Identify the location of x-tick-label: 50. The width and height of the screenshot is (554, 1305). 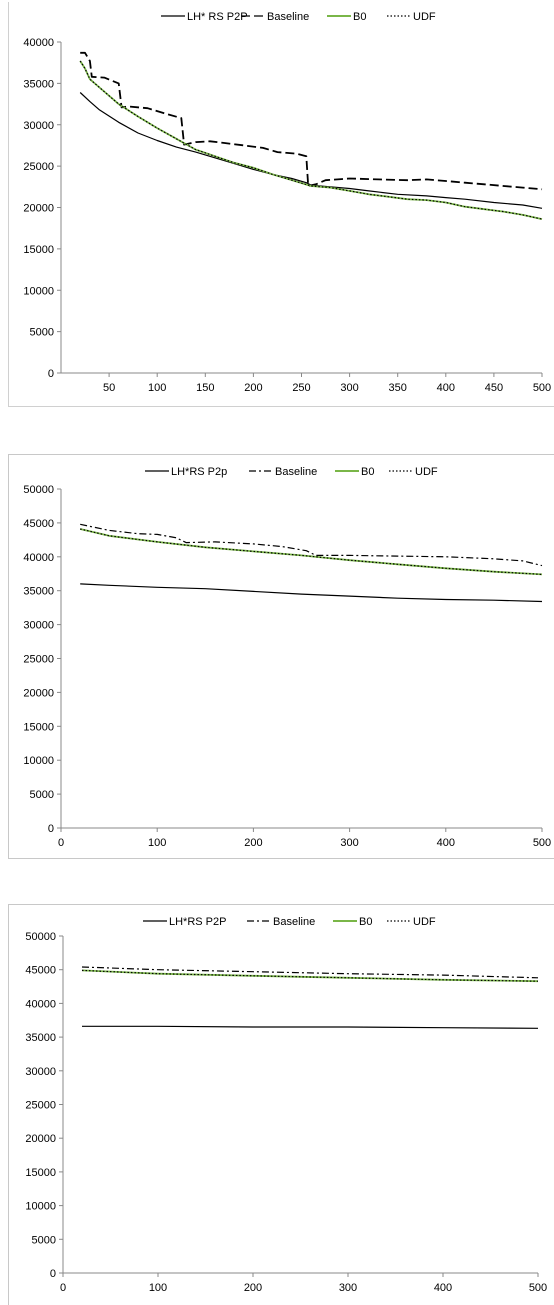
(109, 388).